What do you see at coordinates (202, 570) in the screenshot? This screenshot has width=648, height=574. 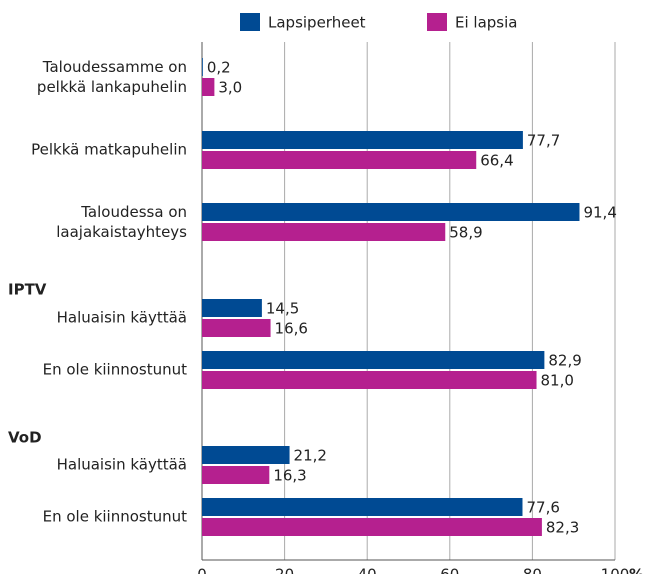 I see `x-tick-label: 0` at bounding box center [202, 570].